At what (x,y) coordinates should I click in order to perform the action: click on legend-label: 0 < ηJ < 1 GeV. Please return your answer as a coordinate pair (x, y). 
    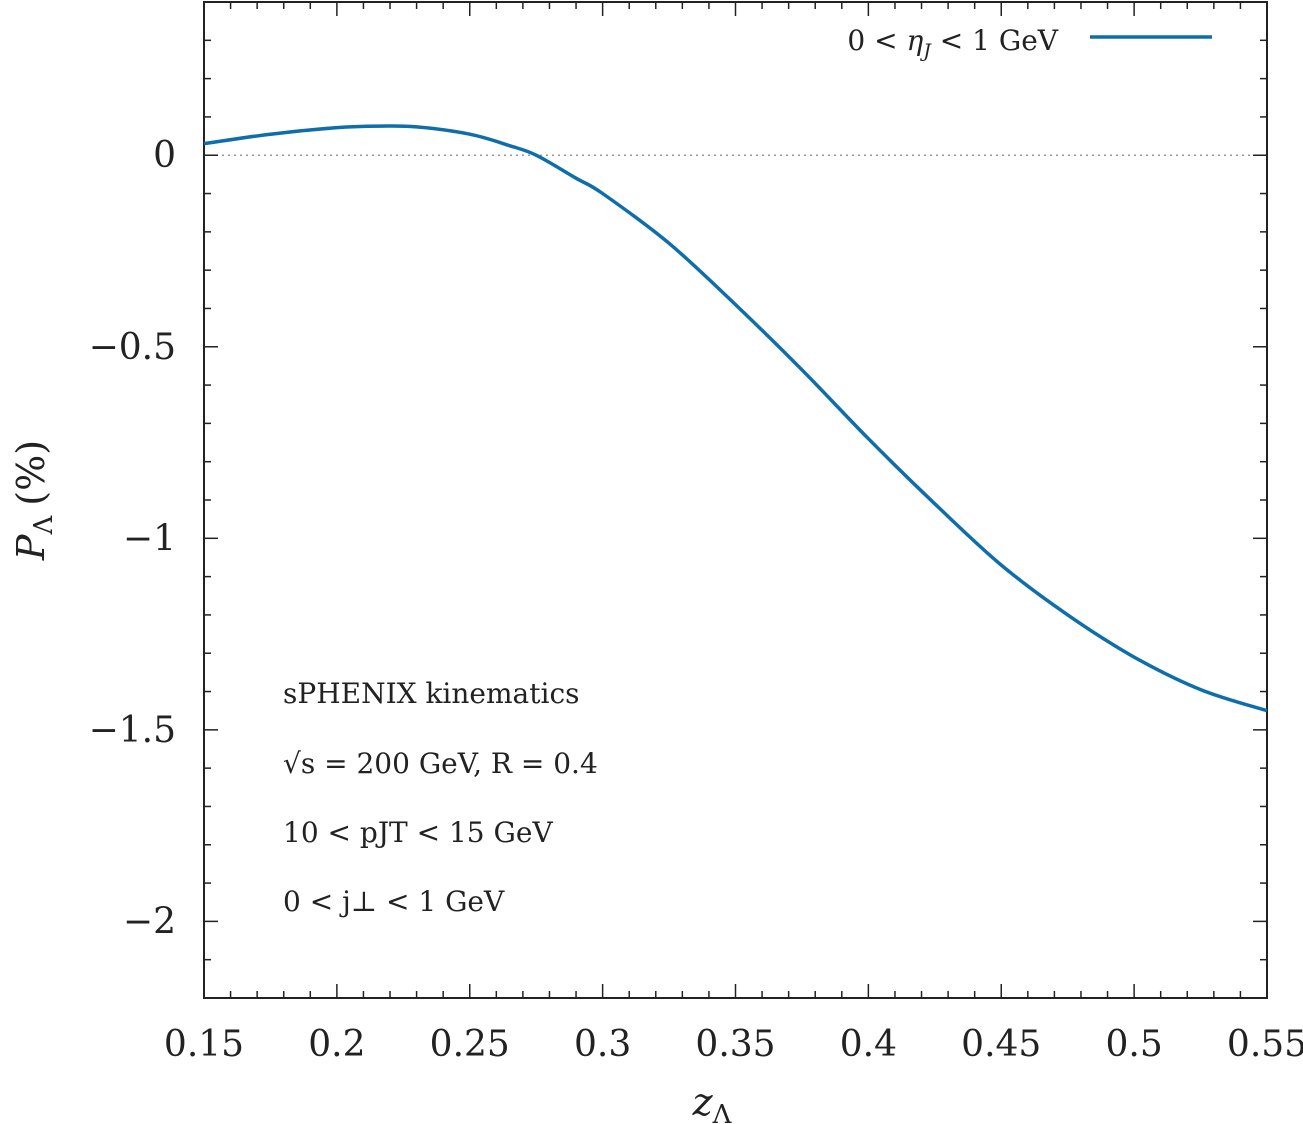
    Looking at the image, I should click on (952, 43).